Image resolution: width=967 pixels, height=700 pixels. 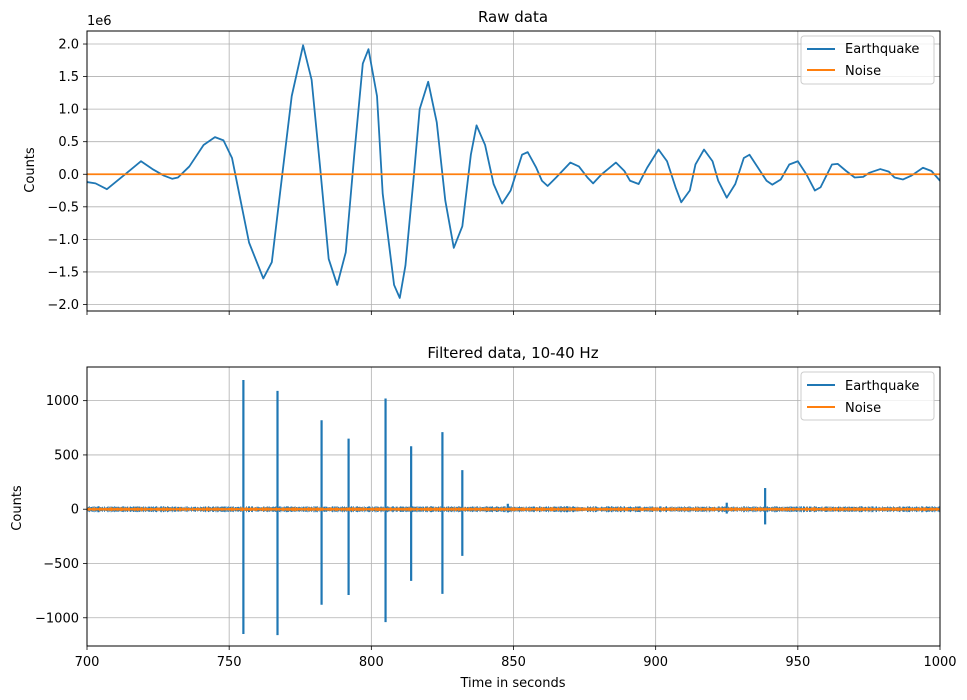 I want to click on y-tick-label: −1.5, so click(x=63, y=272).